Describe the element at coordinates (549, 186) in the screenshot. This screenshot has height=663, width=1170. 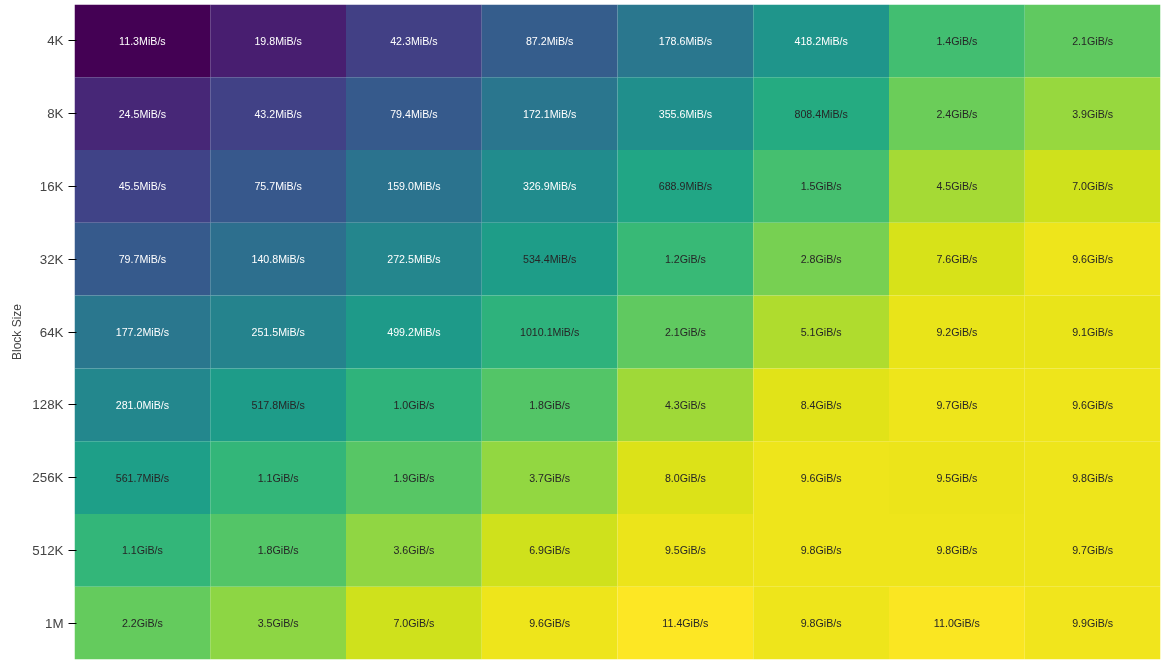
I see `data-label: 326.9MiB/s` at that location.